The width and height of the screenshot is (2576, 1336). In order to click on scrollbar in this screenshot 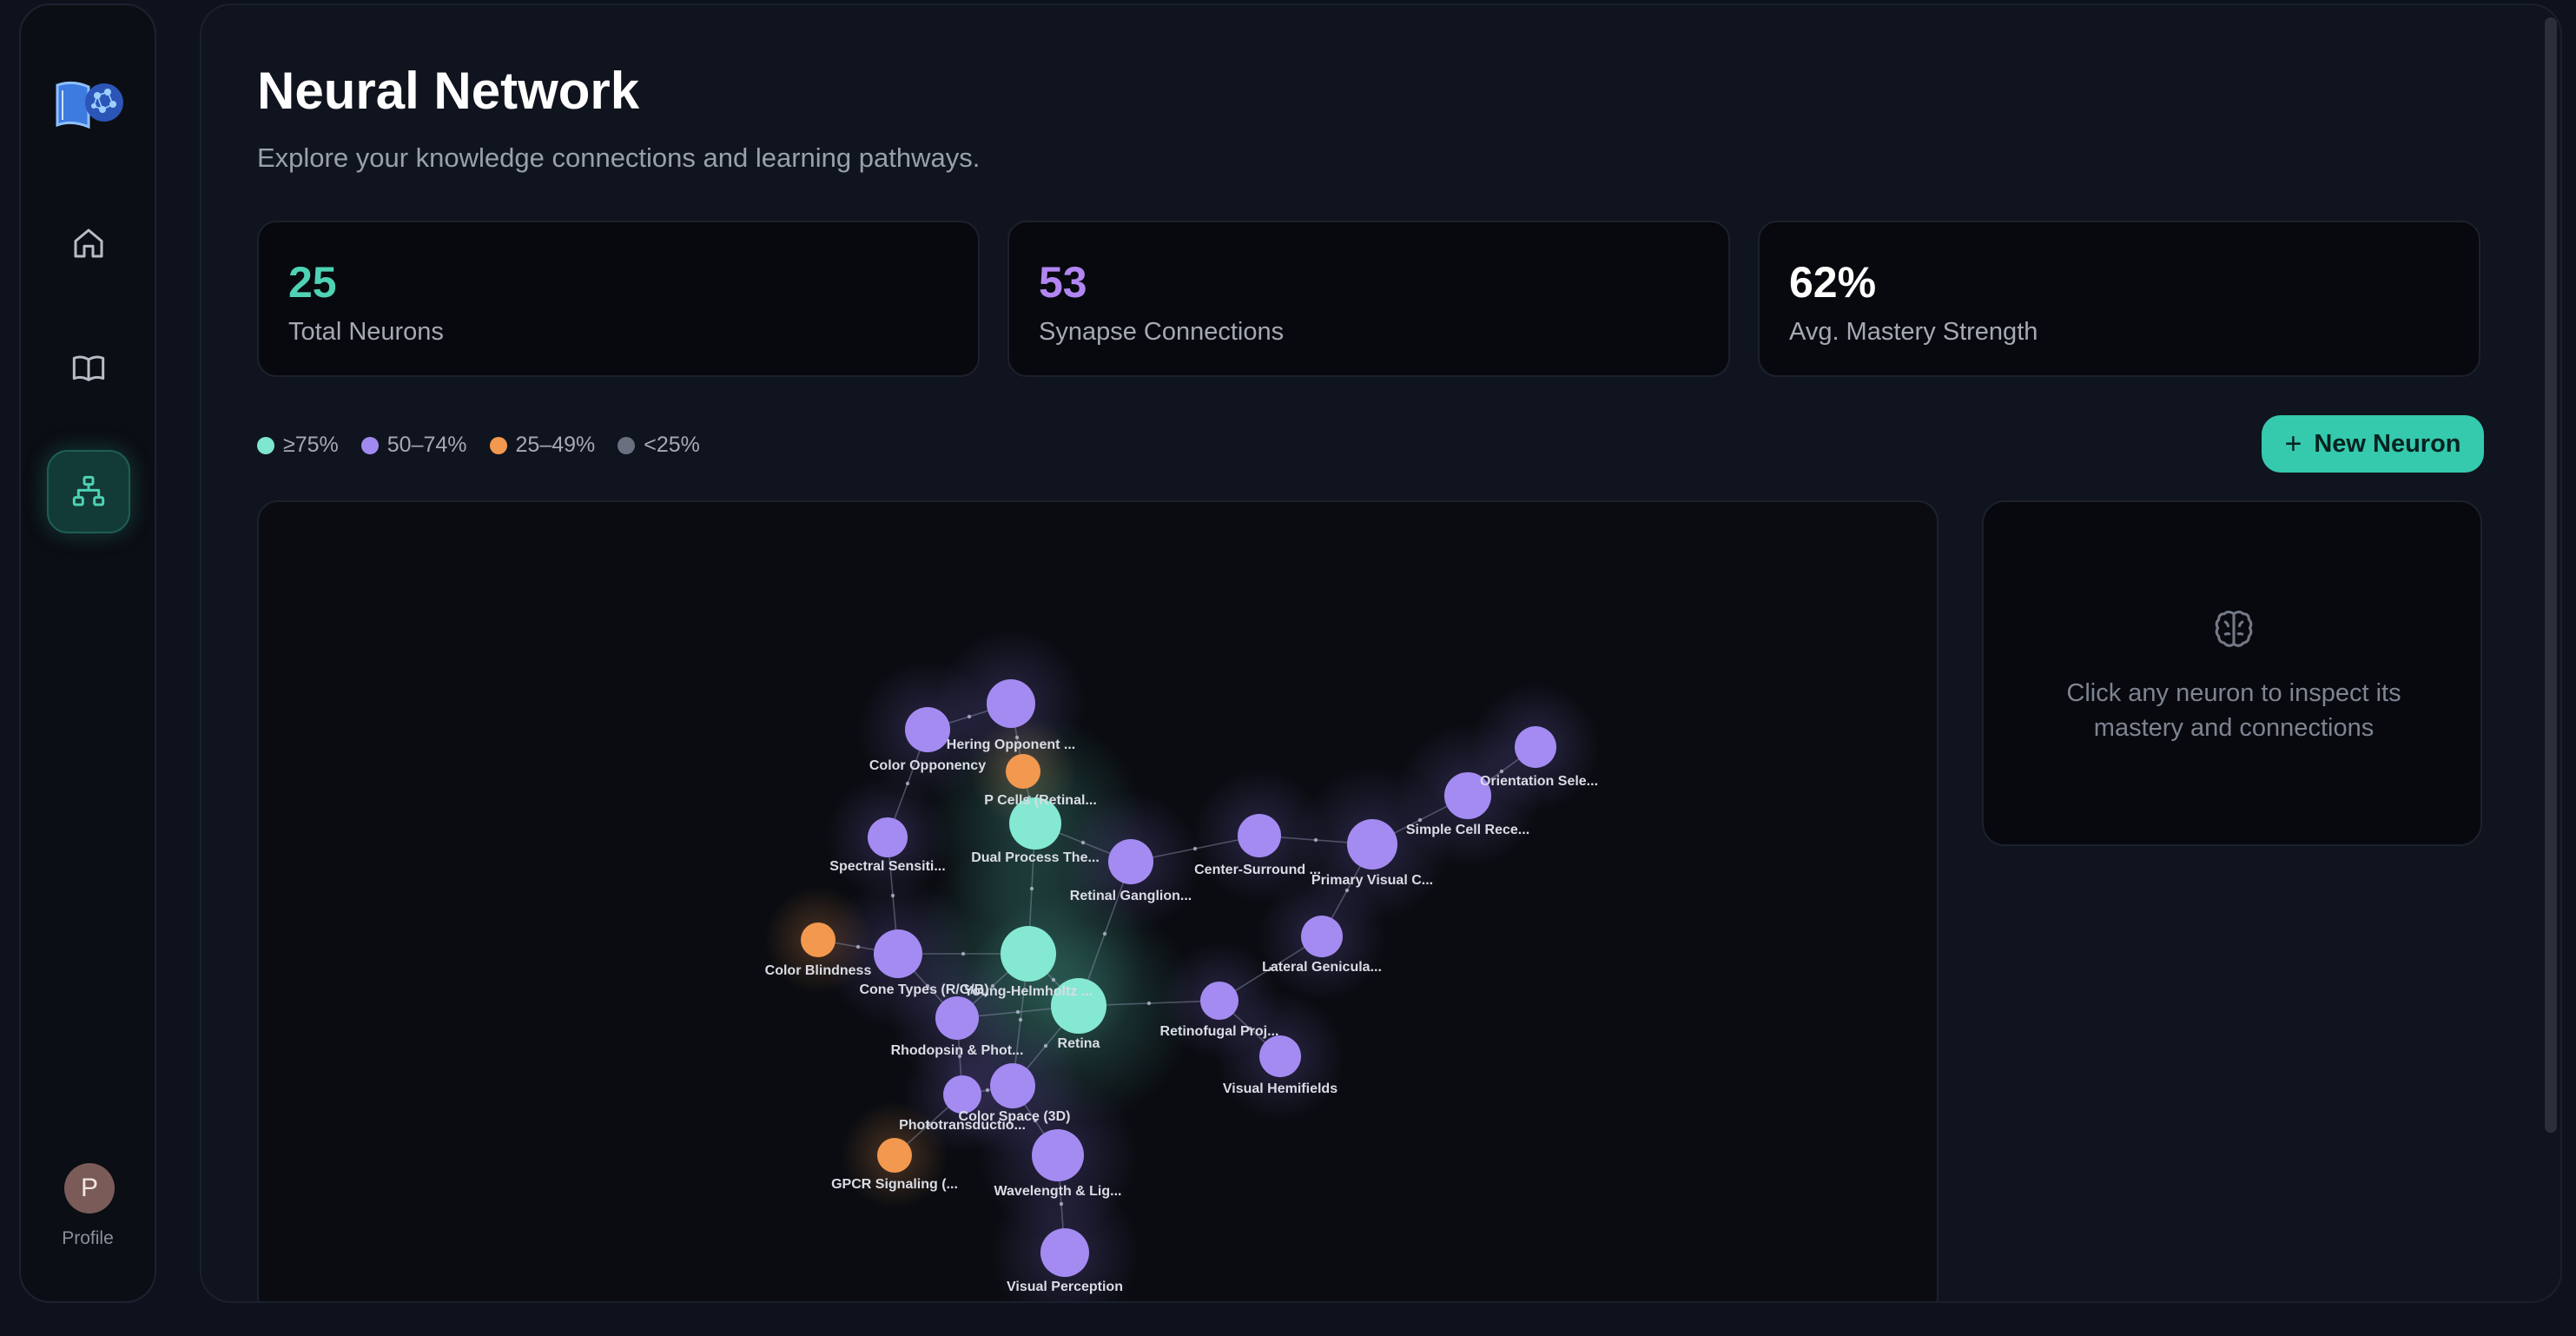, I will do `click(2551, 575)`.